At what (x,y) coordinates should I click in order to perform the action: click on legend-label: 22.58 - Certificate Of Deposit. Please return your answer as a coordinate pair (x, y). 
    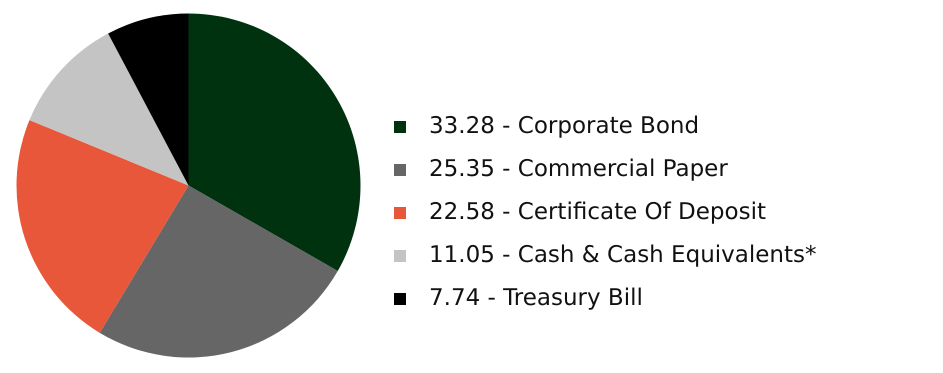
    Looking at the image, I should click on (597, 212).